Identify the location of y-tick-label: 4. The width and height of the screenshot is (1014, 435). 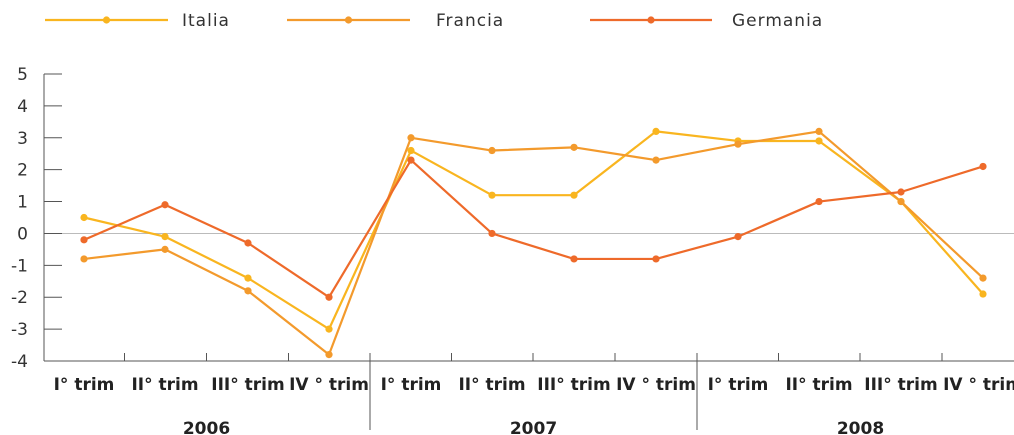
(22, 107).